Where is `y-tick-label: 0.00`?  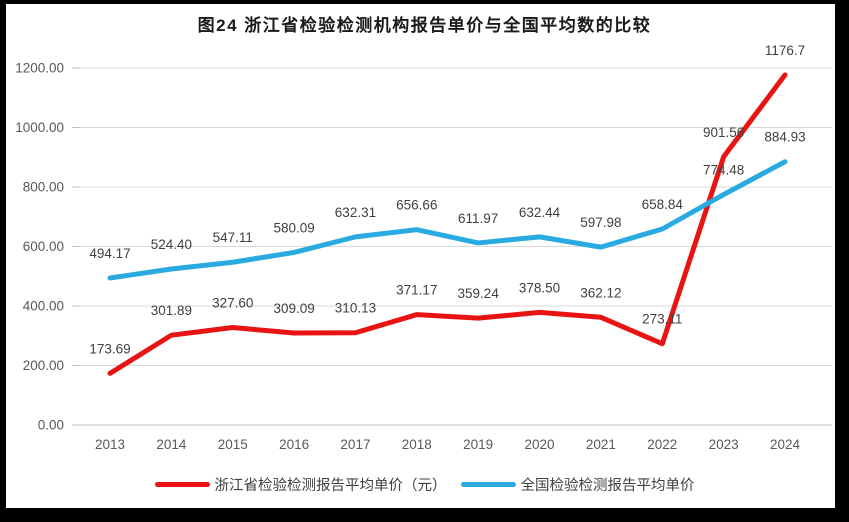
y-tick-label: 0.00 is located at coordinates (51, 425).